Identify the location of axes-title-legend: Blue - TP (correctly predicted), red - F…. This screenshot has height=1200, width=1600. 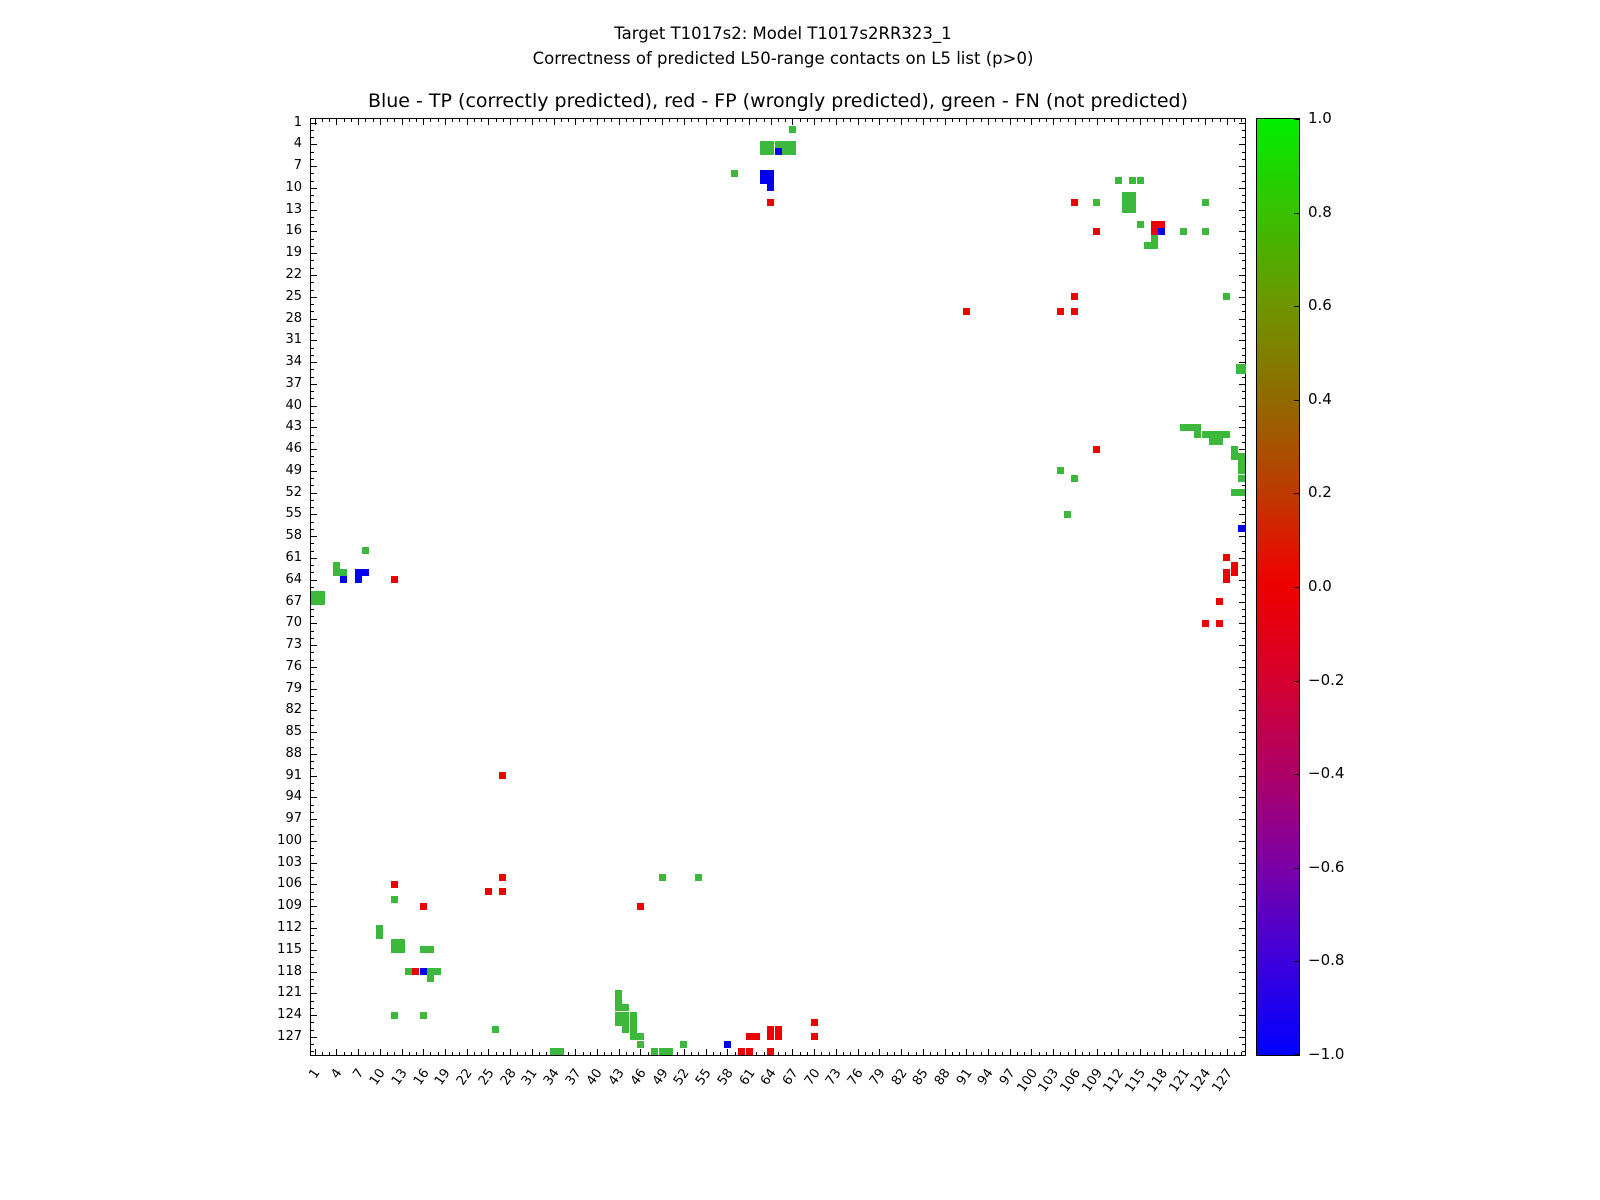
(778, 101).